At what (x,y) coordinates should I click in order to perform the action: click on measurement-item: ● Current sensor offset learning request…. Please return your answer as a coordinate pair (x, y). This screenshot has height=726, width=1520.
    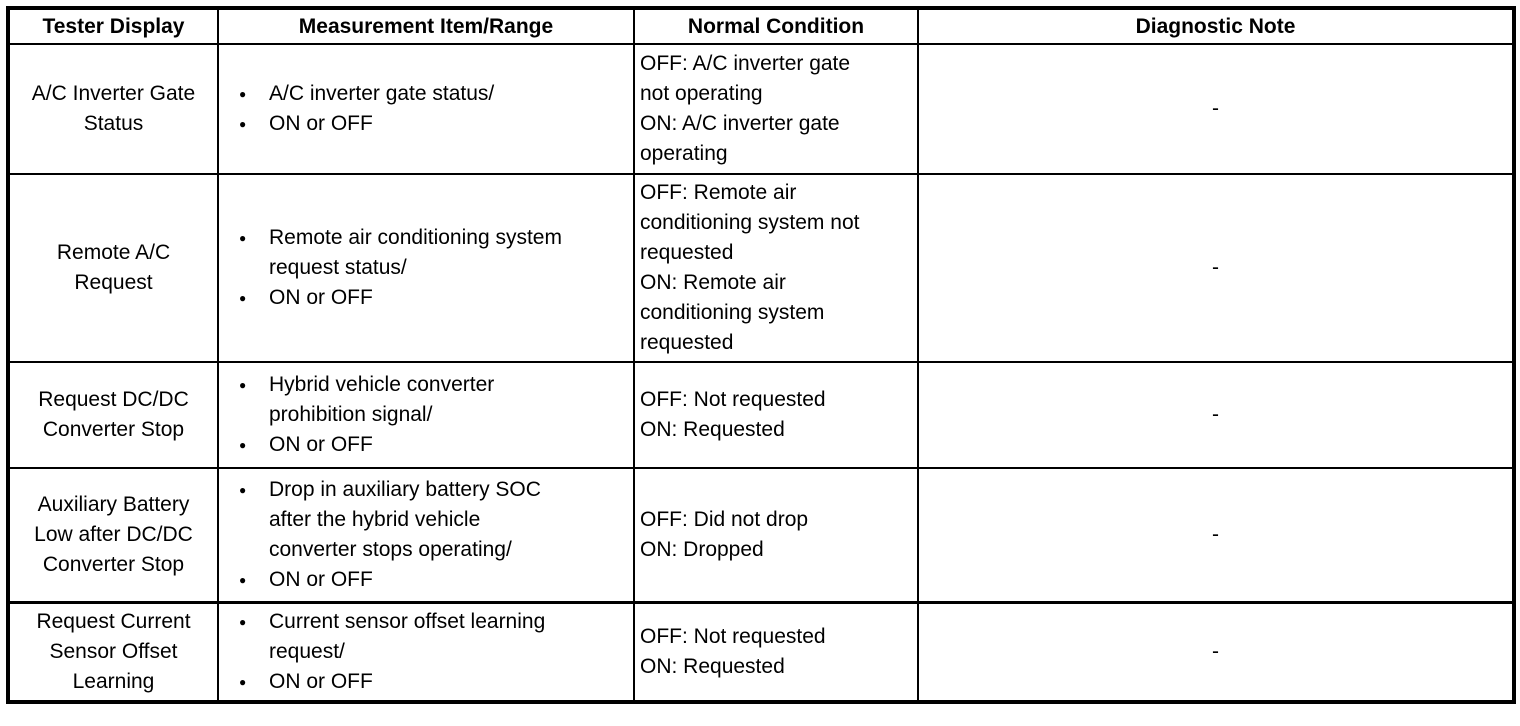
    Looking at the image, I should click on (432, 637).